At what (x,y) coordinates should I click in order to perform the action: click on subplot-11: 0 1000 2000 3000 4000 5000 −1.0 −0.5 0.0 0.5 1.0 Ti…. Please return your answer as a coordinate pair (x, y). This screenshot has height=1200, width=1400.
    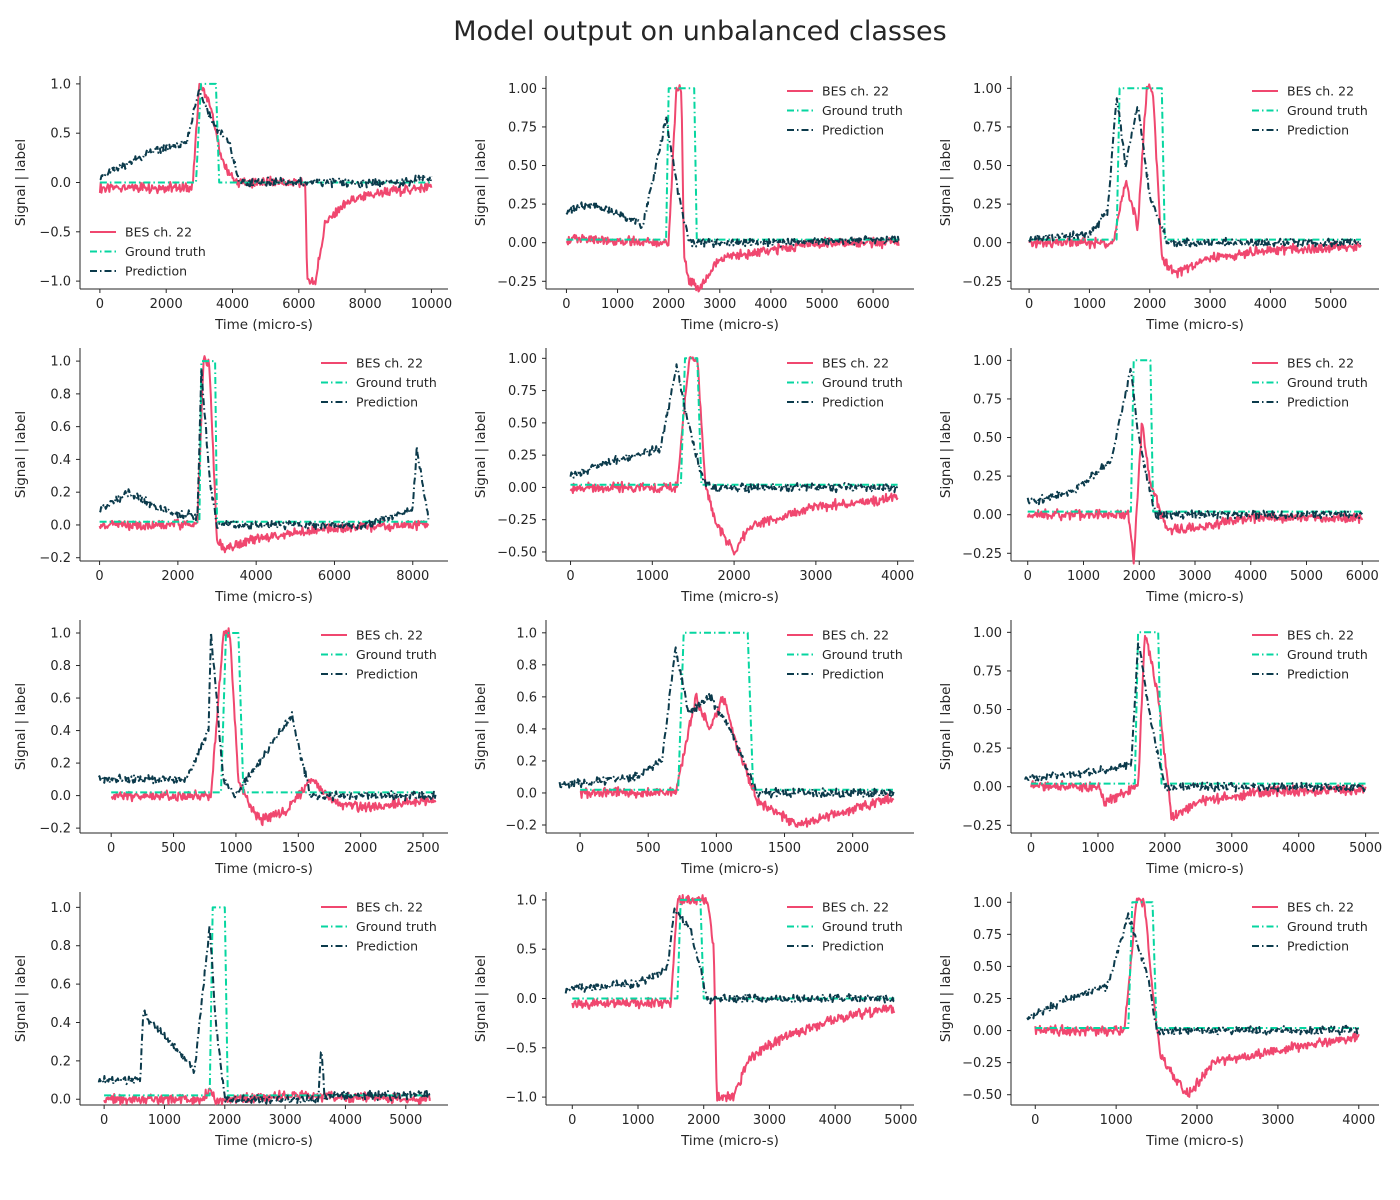
    Looking at the image, I should click on (695, 1020).